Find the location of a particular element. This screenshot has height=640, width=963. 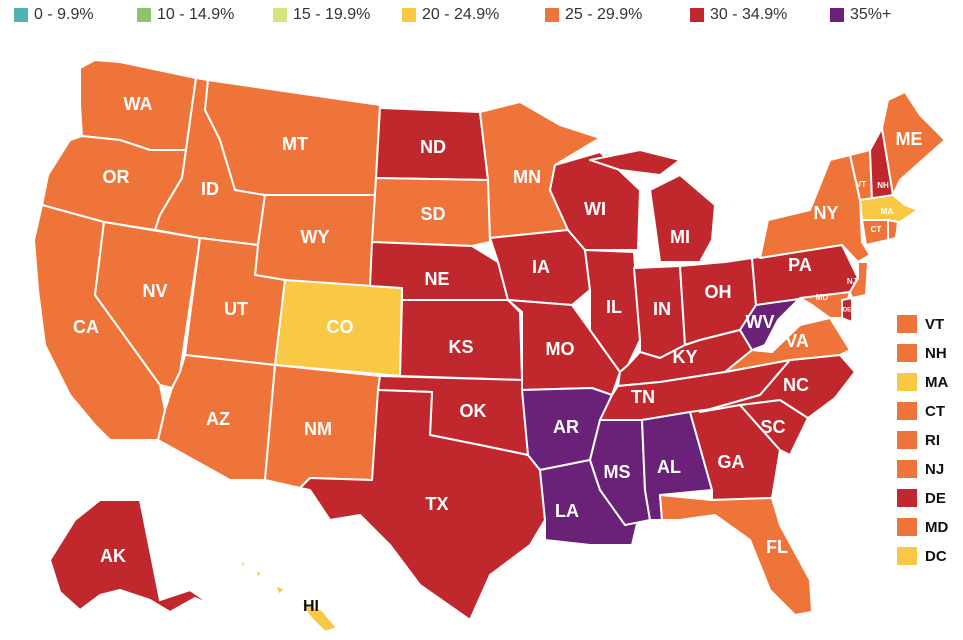

label-IL: IL is located at coordinates (614, 307).